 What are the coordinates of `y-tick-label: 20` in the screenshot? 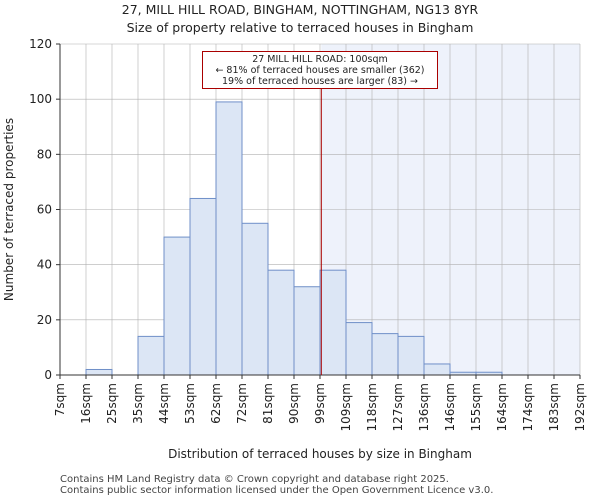 It's located at (44, 320).